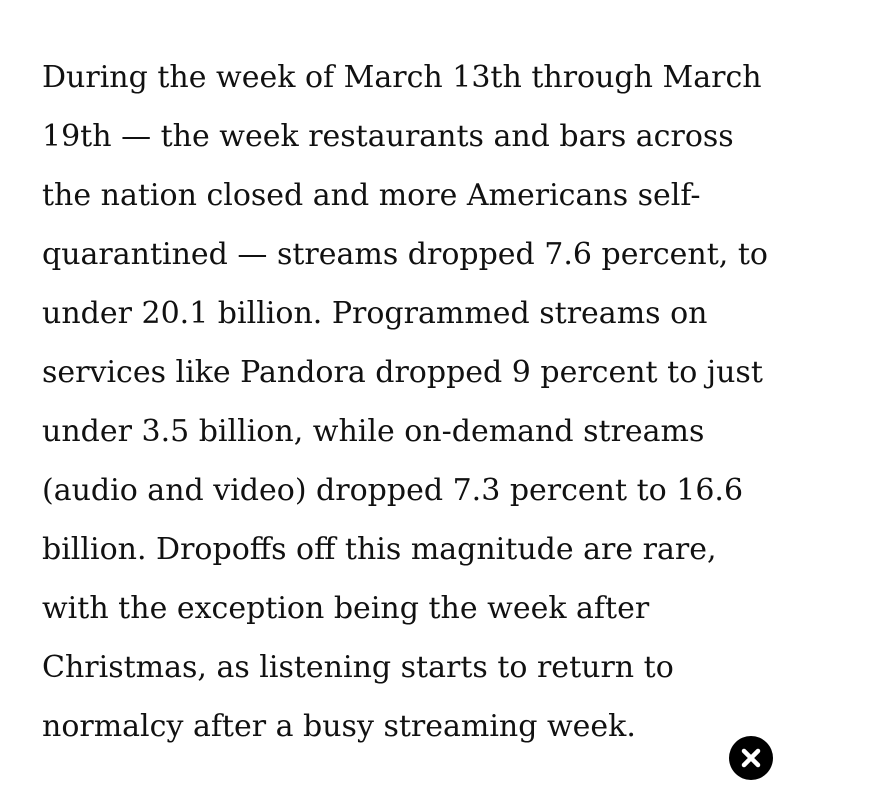 The height and width of the screenshot is (800, 870). Describe the element at coordinates (339, 726) in the screenshot. I see `article-line: normalcy after a busy streaming week.` at that location.